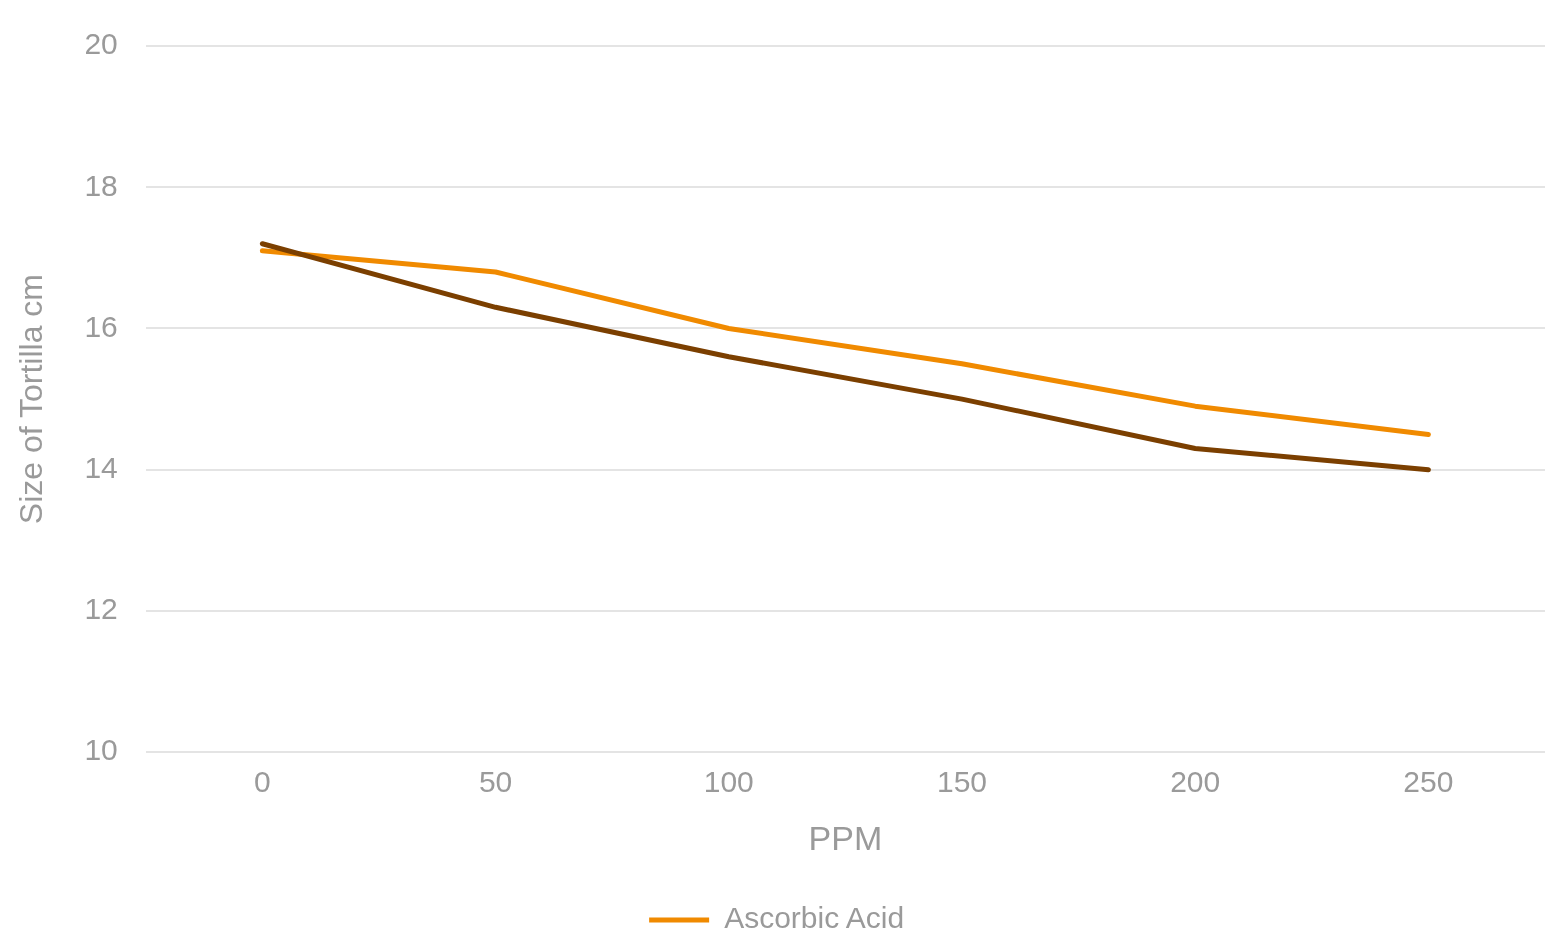 This screenshot has height=945, width=1545. I want to click on legend-label: Ascorbic Acid, so click(814, 918).